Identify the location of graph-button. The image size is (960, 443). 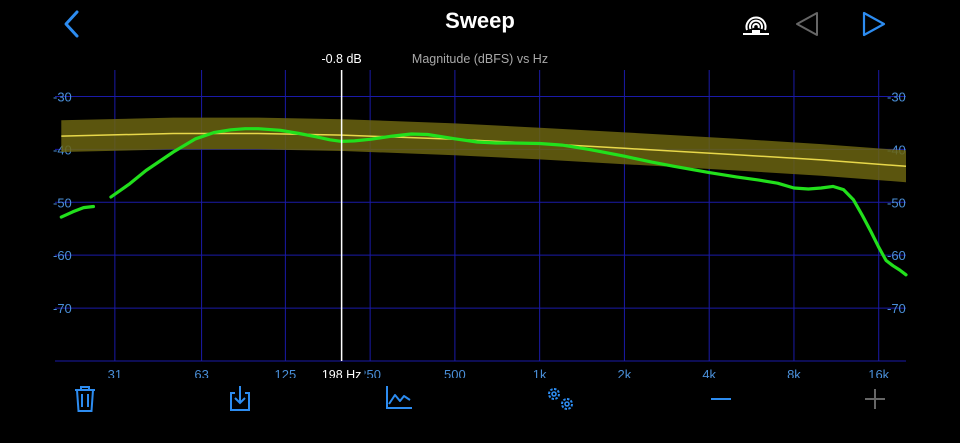
(399, 399).